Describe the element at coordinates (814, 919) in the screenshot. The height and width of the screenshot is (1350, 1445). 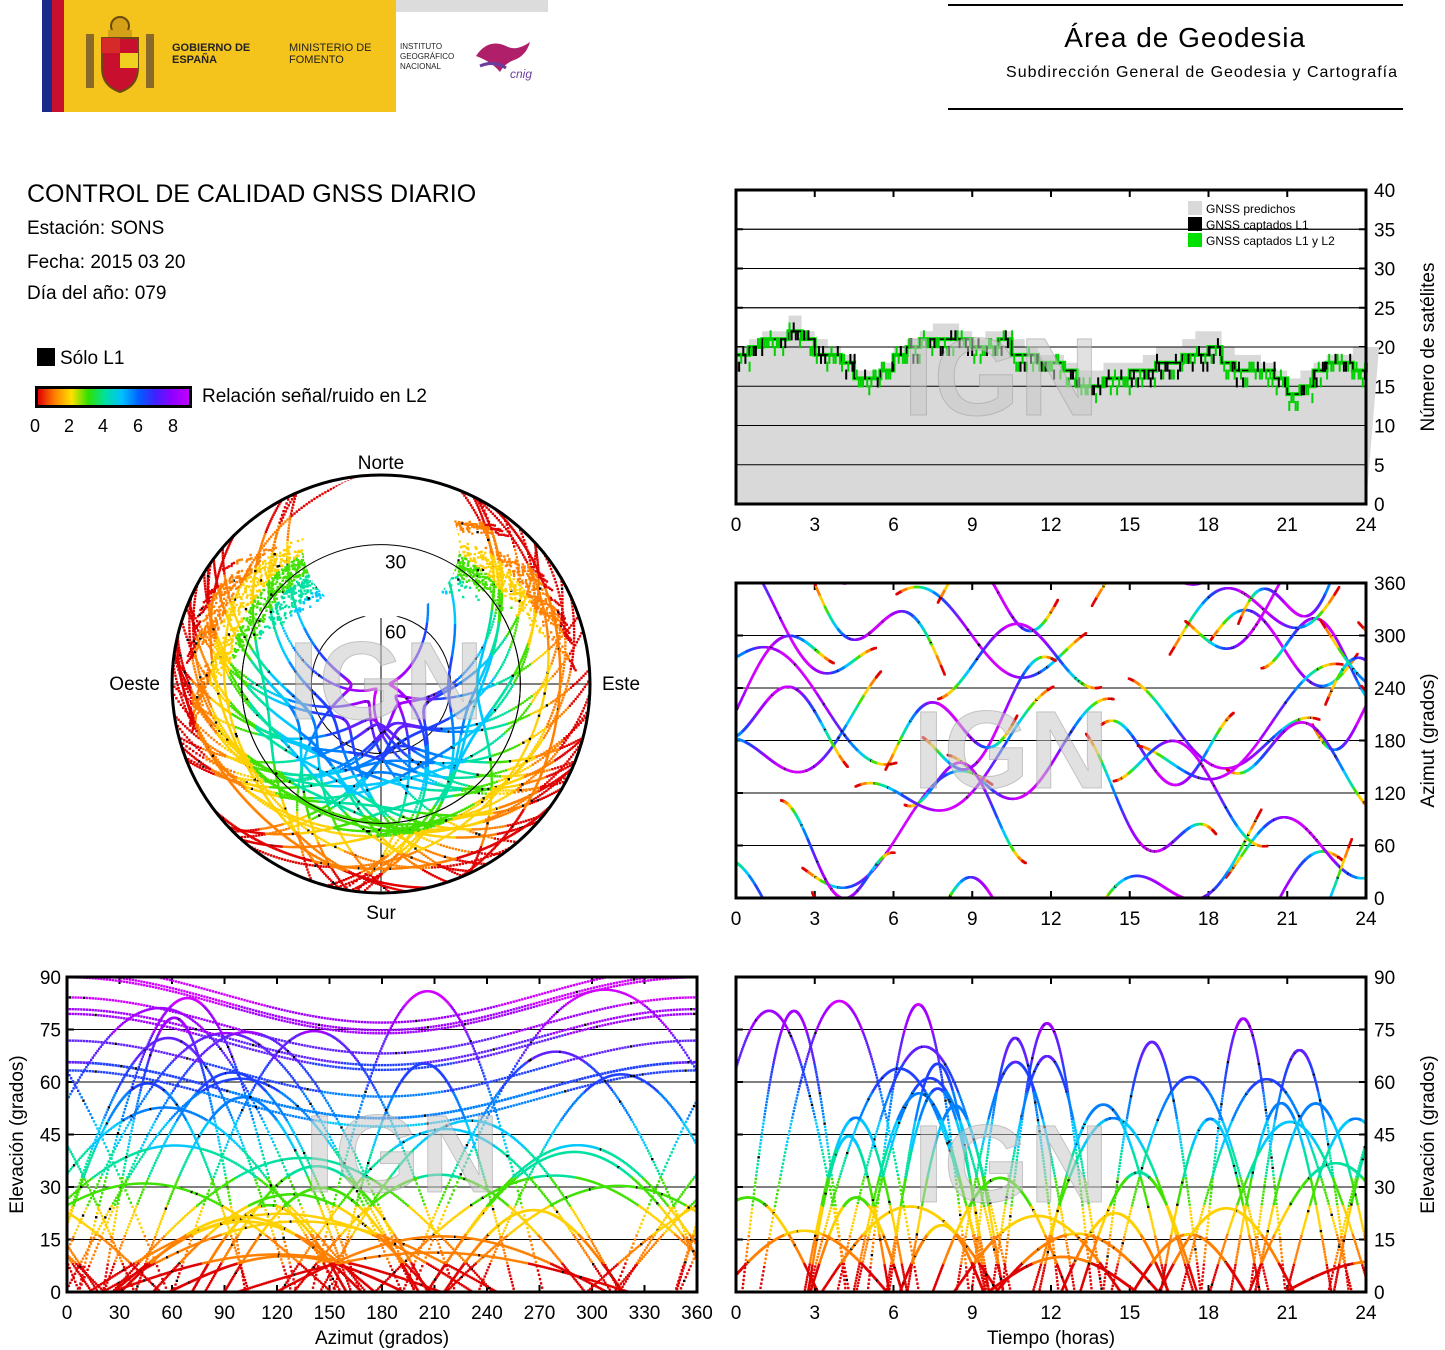
I see `x-tick-label: 3` at that location.